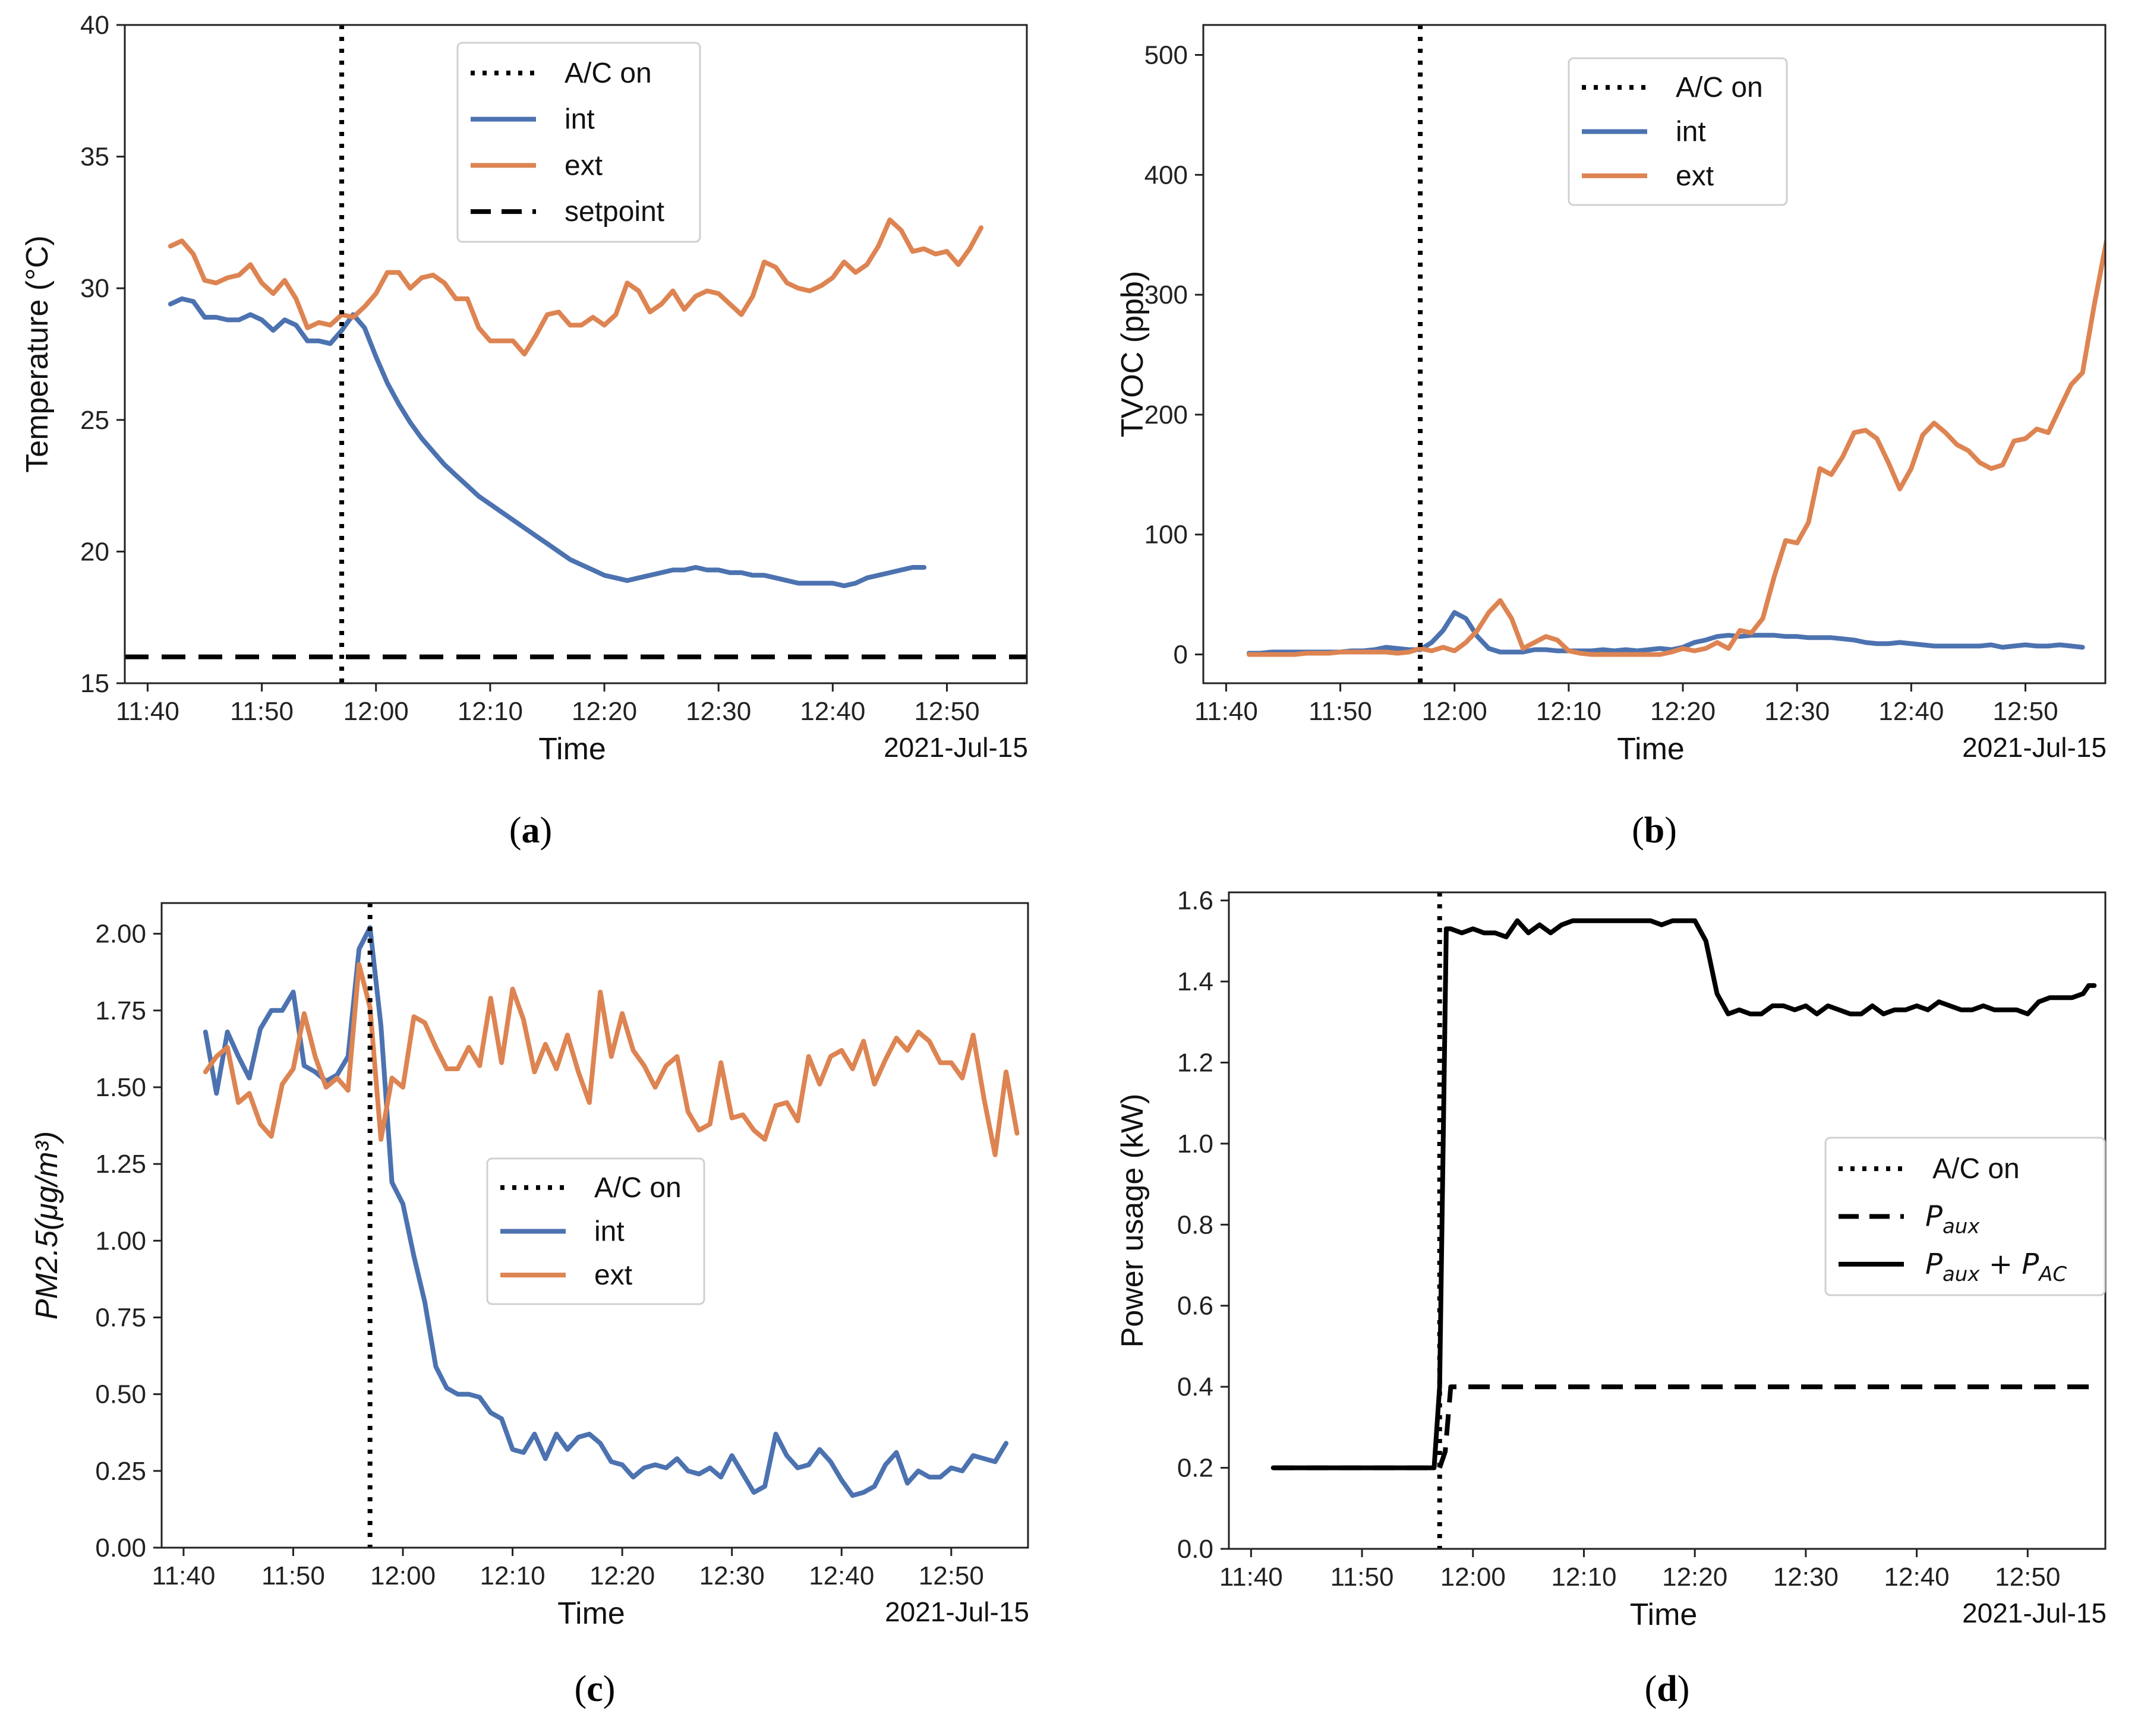 The height and width of the screenshot is (1736, 2141). What do you see at coordinates (120, 1548) in the screenshot?
I see `y-tick-label: 0.00` at bounding box center [120, 1548].